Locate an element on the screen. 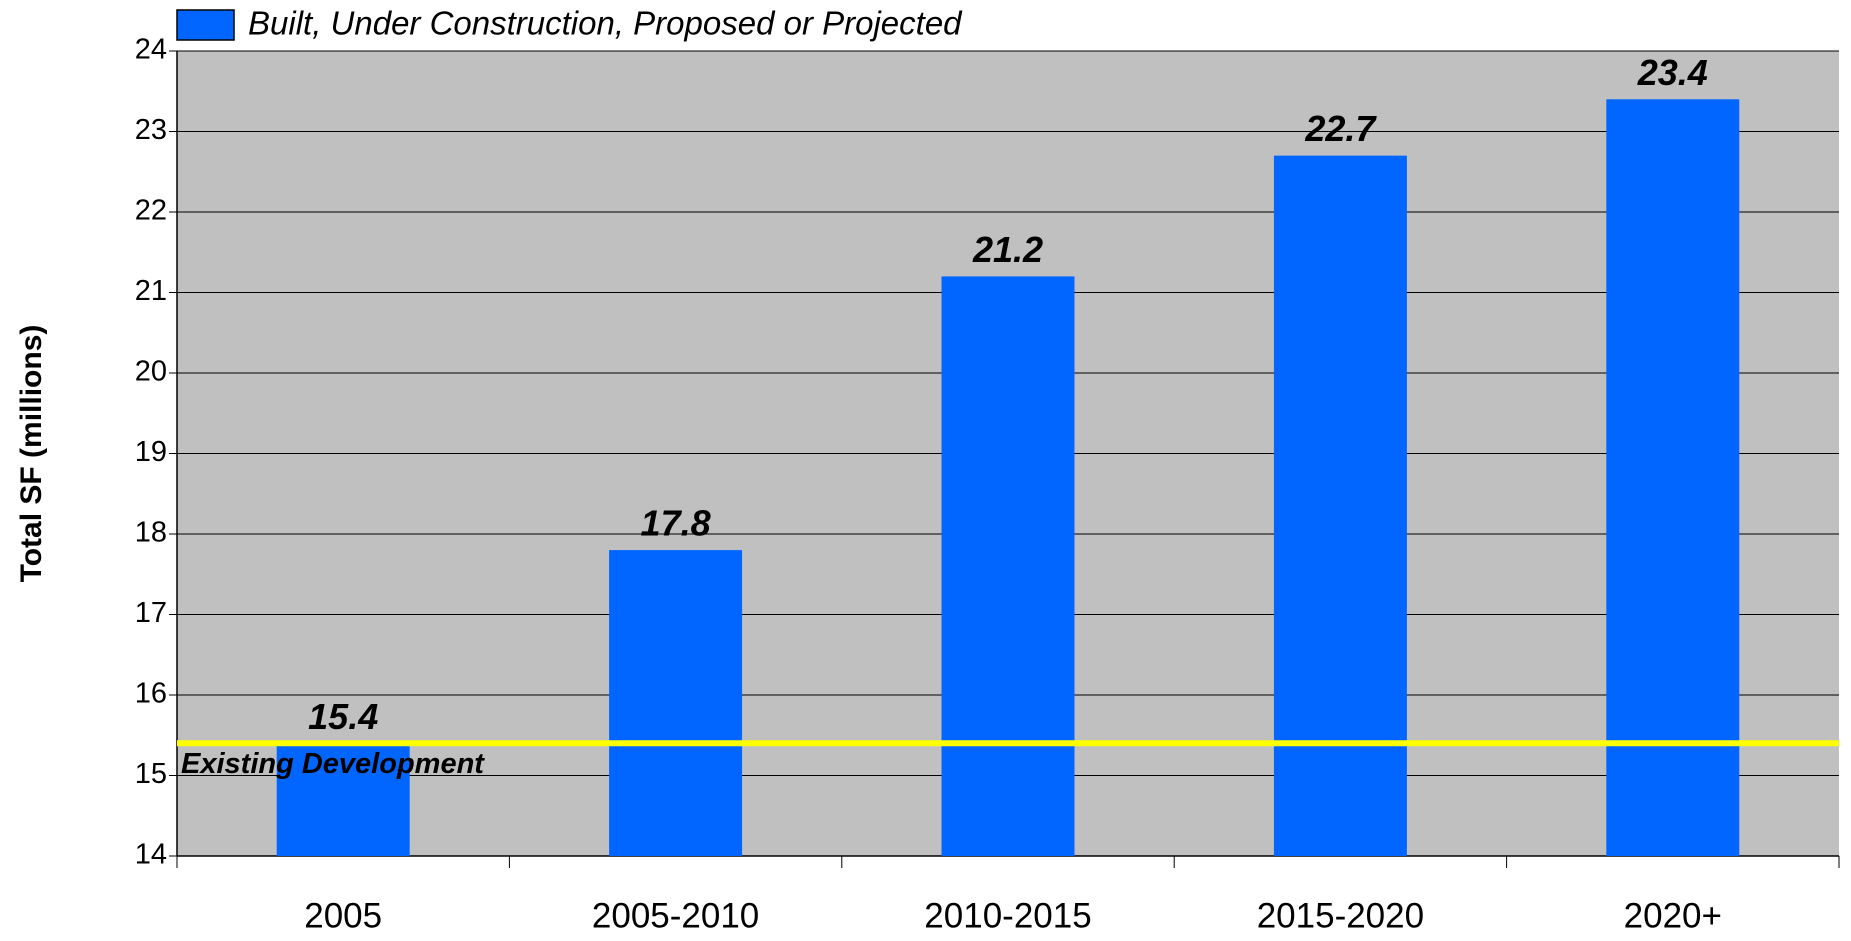  value-label: 15.4 is located at coordinates (343, 716).